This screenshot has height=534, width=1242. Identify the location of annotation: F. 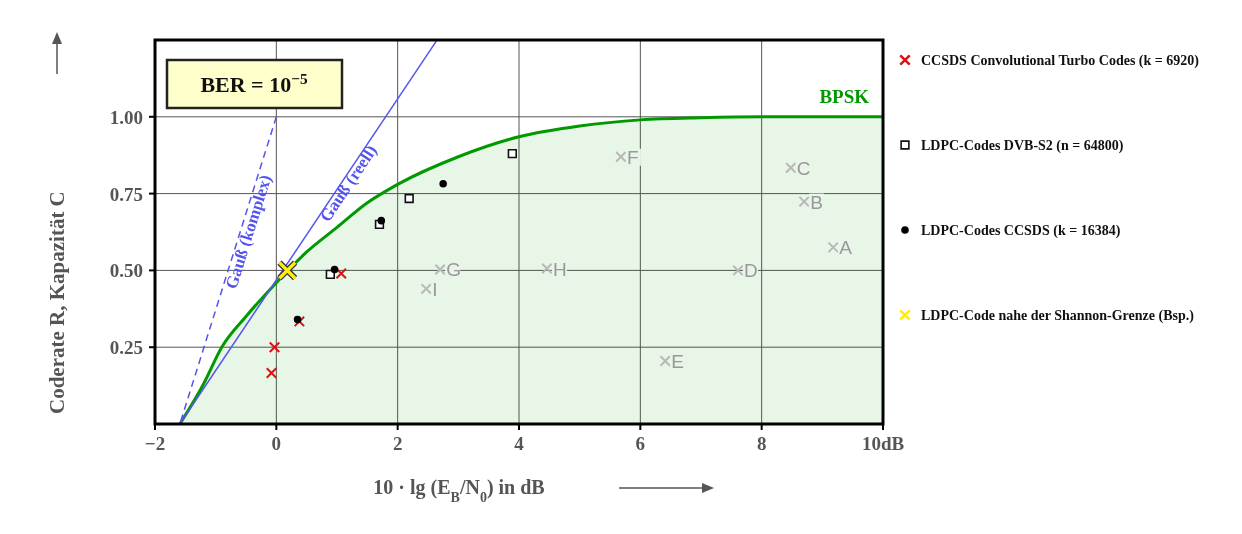
(632, 157).